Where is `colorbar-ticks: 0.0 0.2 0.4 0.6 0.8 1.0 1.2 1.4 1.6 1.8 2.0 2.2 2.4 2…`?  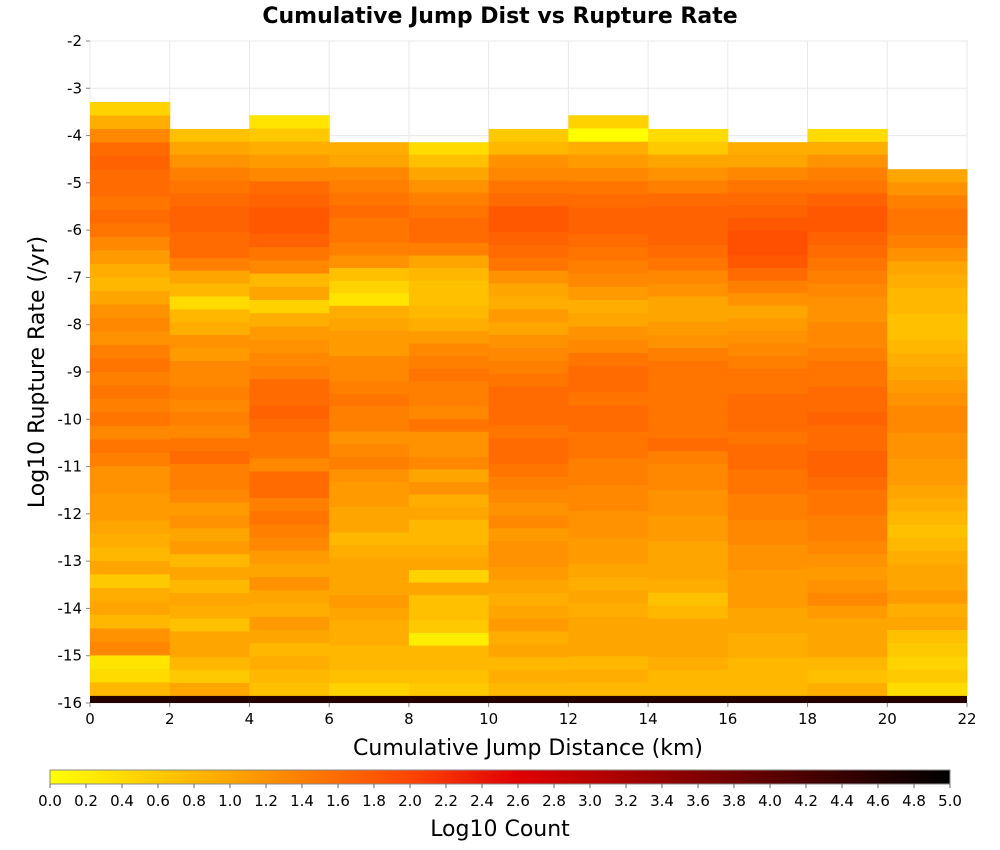 colorbar-ticks: 0.0 0.2 0.4 0.6 0.8 1.0 1.2 1.4 1.6 1.8 2.0 2.2 2.4 2… is located at coordinates (500, 797).